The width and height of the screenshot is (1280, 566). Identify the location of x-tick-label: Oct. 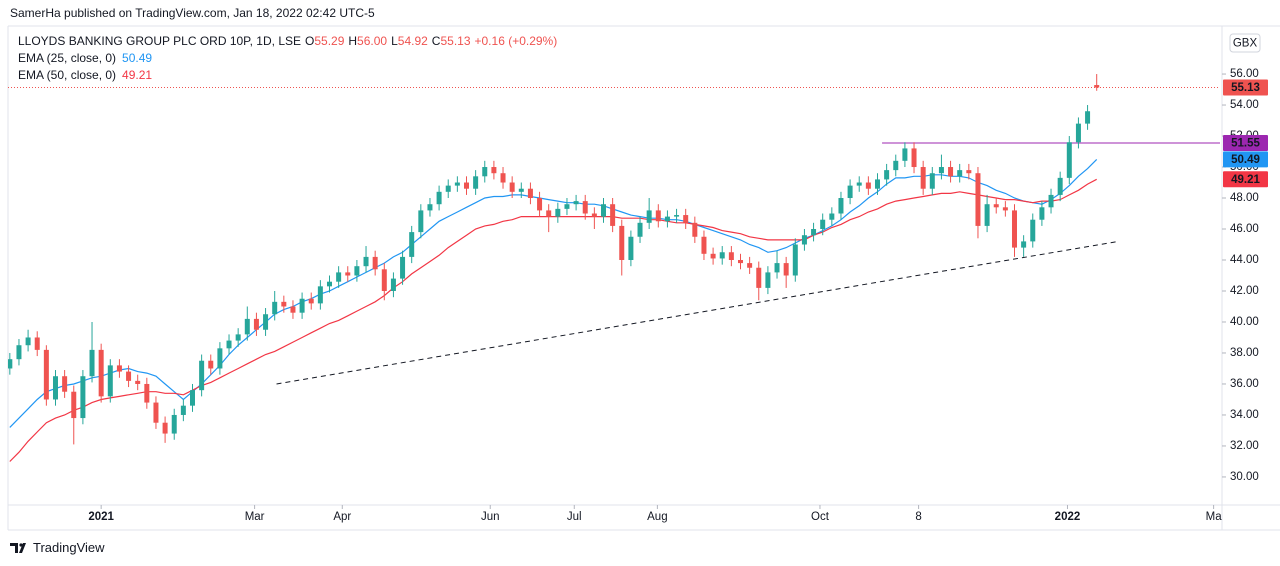
(820, 517).